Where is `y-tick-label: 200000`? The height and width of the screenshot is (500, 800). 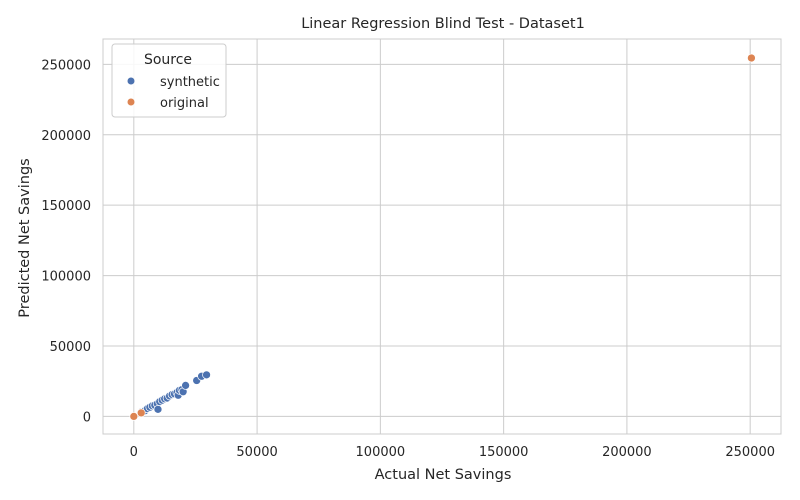 y-tick-label: 200000 is located at coordinates (66, 136).